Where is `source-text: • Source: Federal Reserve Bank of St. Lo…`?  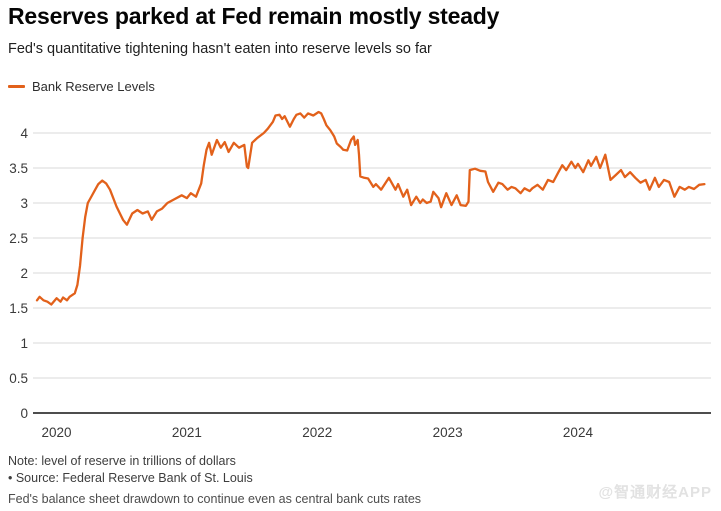
source-text: • Source: Federal Reserve Bank of St. Lo… is located at coordinates (130, 478).